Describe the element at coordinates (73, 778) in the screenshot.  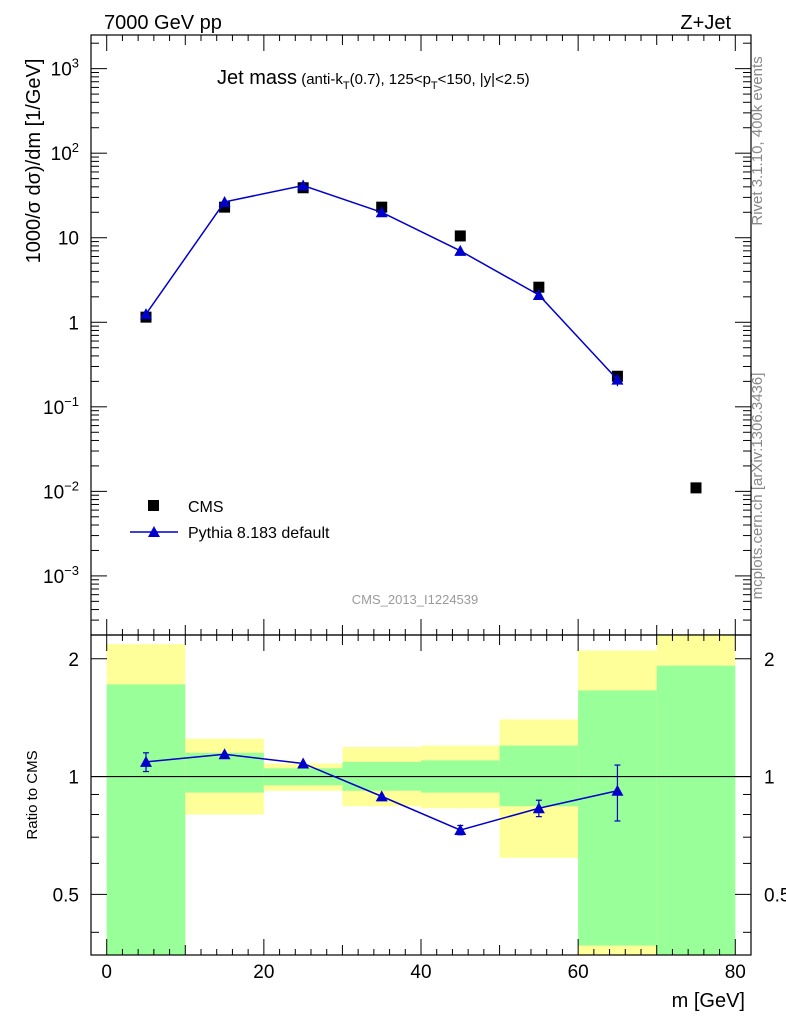
I see `ratio-y-tick-label-left: 1` at that location.